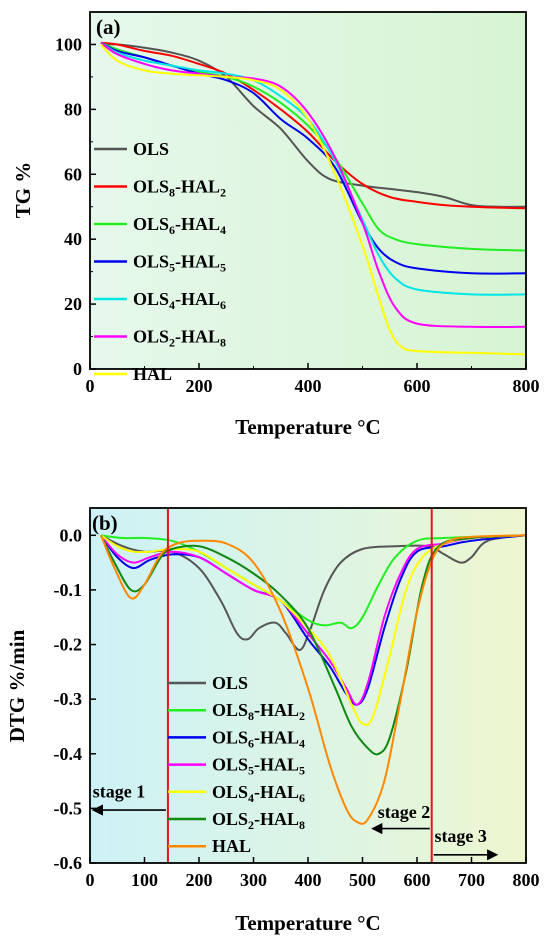  I want to click on y-tick-label: -0.5, so click(68, 808).